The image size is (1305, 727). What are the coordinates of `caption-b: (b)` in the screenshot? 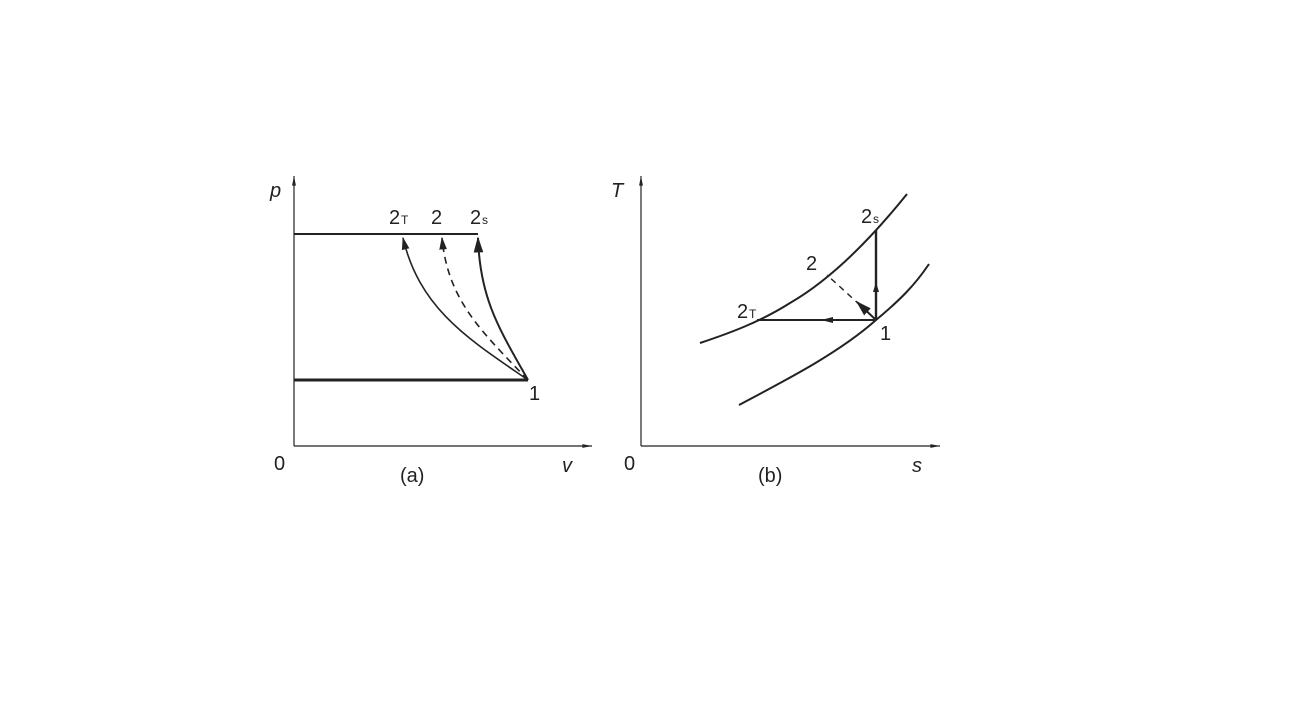 It's located at (770, 476).